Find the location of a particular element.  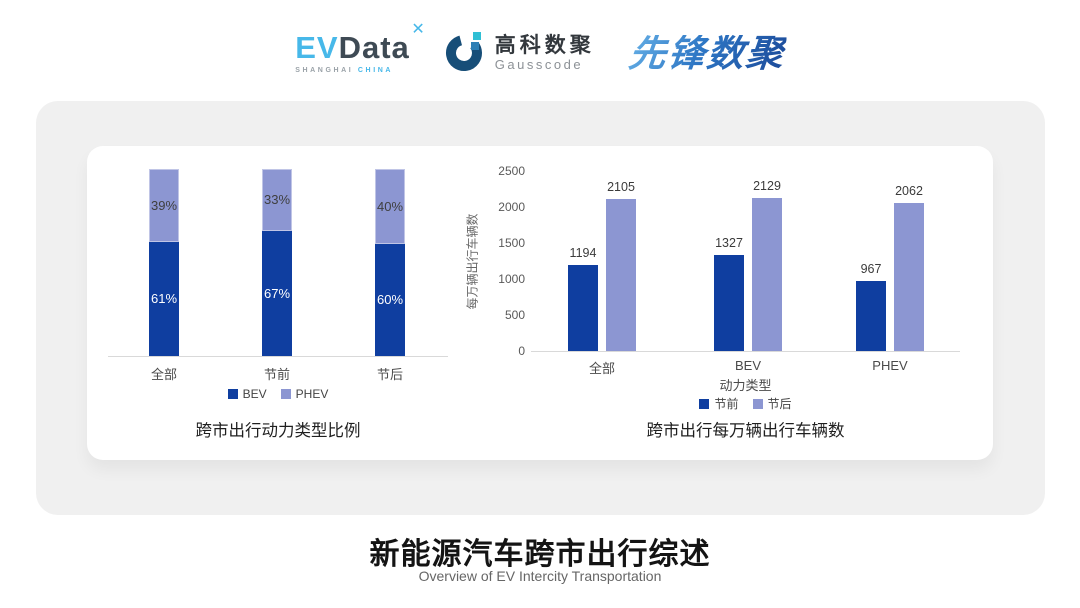

y-tick-label: 1000 is located at coordinates (511, 279).